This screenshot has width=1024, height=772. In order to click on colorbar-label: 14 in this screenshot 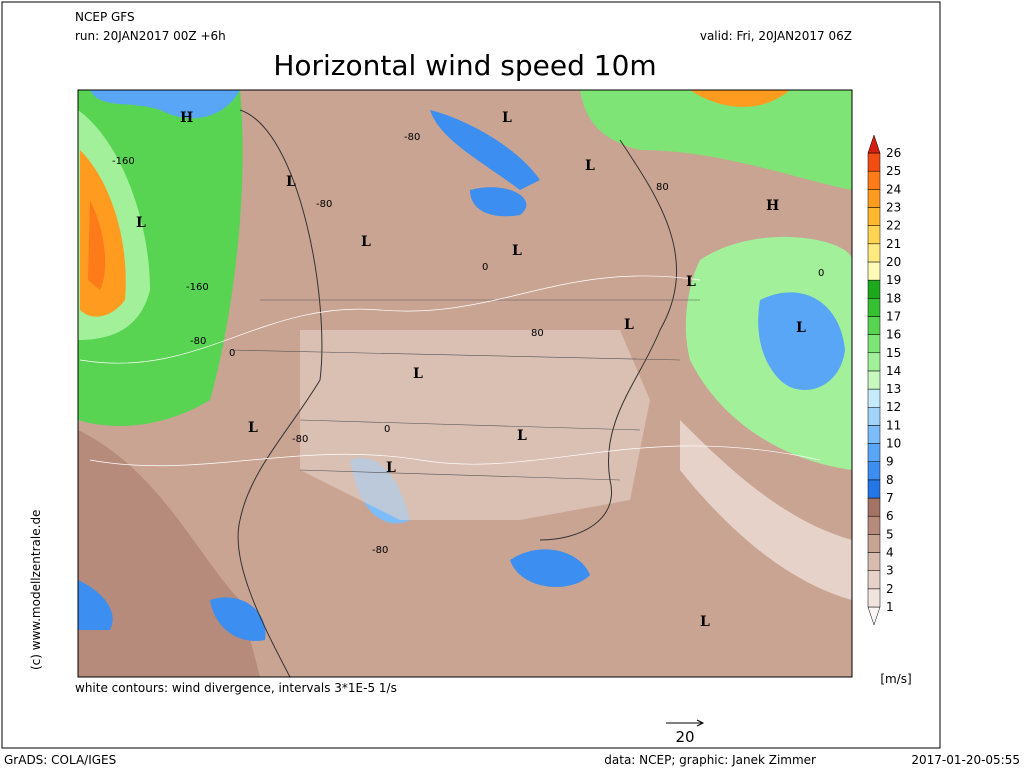, I will do `click(893, 371)`.